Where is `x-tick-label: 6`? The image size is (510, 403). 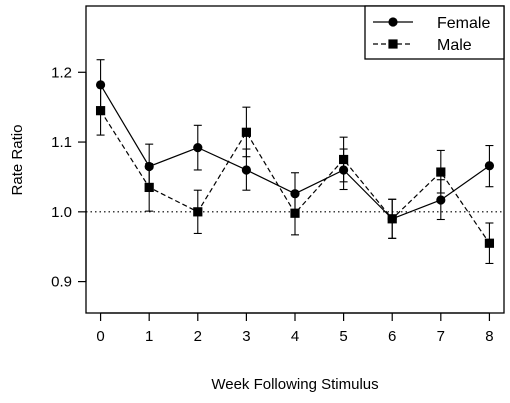 x-tick-label: 6 is located at coordinates (392, 336).